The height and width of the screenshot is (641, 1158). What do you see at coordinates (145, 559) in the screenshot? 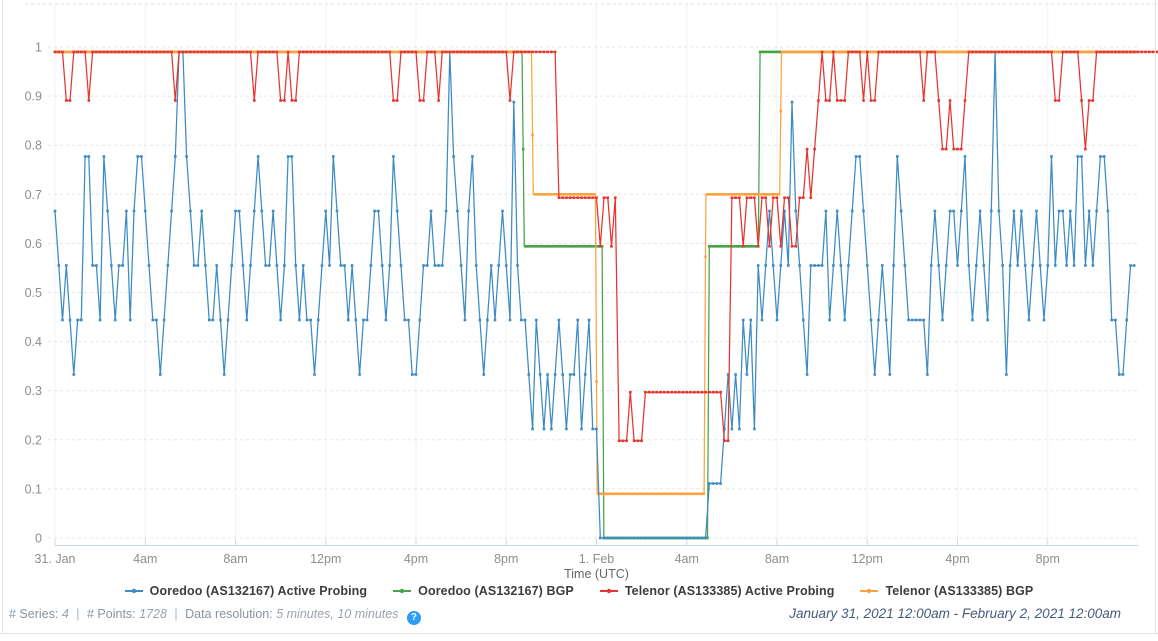
I see `x-tick-label: 4am` at bounding box center [145, 559].